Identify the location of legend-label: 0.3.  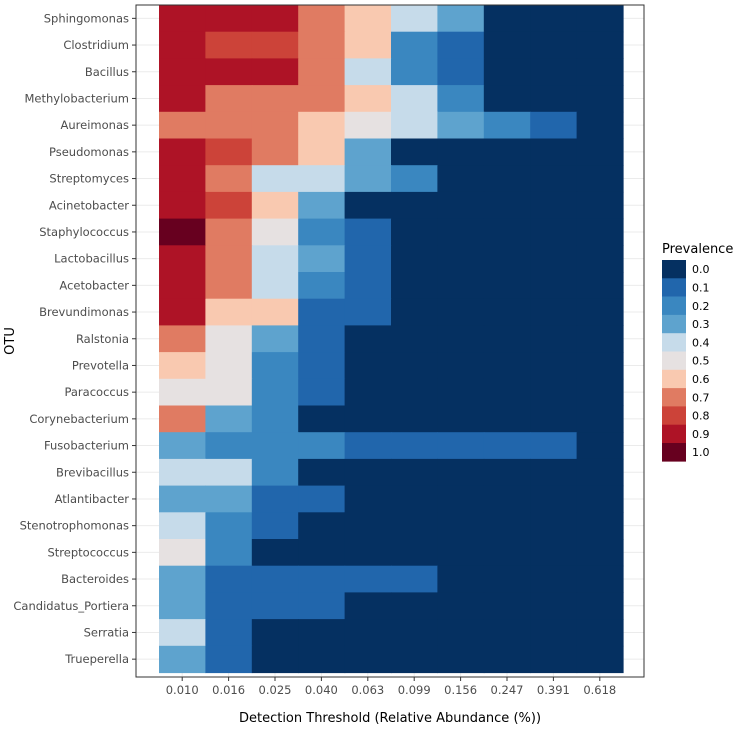
(701, 324).